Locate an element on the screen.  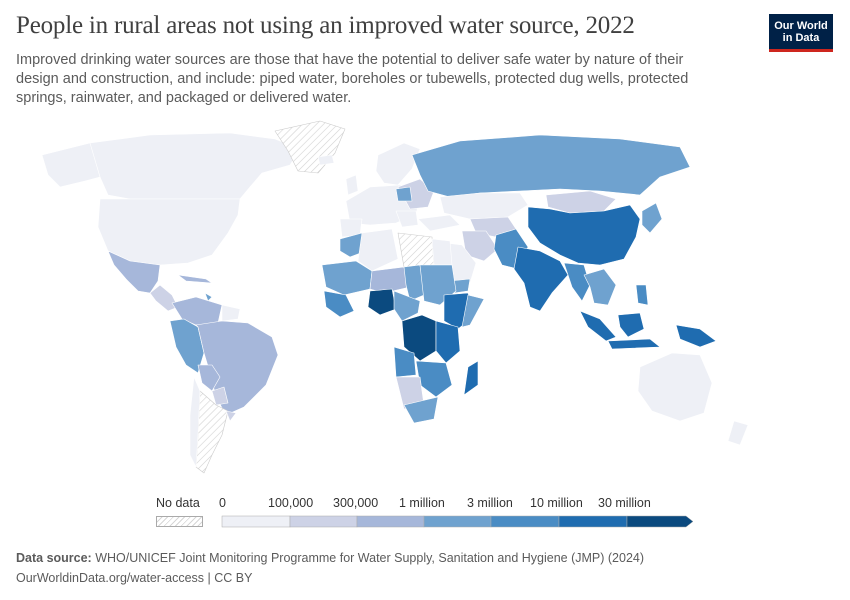
legend-bin-label-2: 300,000 is located at coordinates (356, 503).